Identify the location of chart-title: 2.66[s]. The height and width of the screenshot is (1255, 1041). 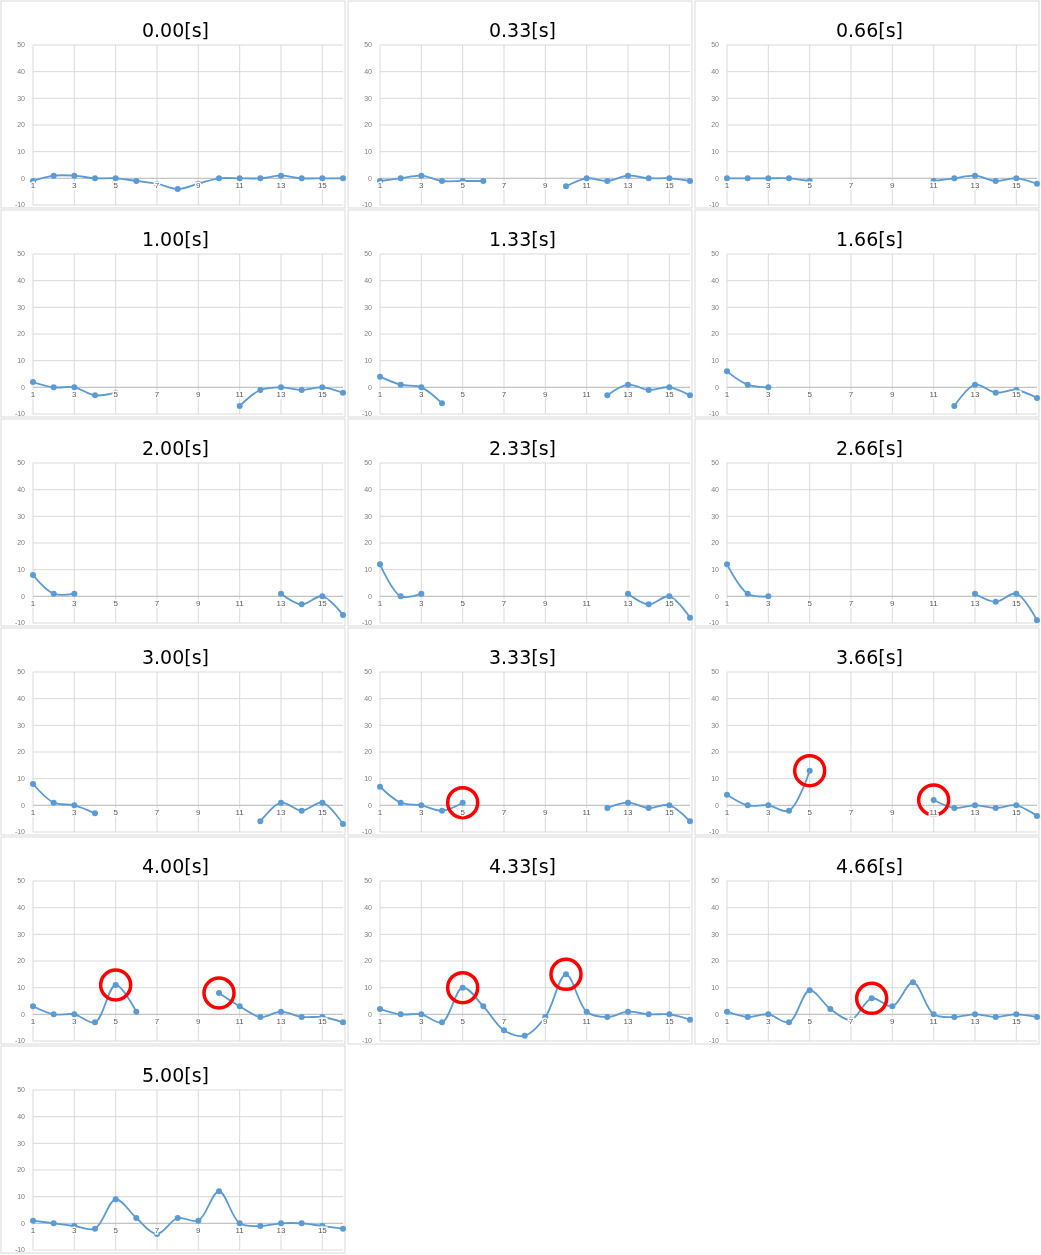
(869, 448).